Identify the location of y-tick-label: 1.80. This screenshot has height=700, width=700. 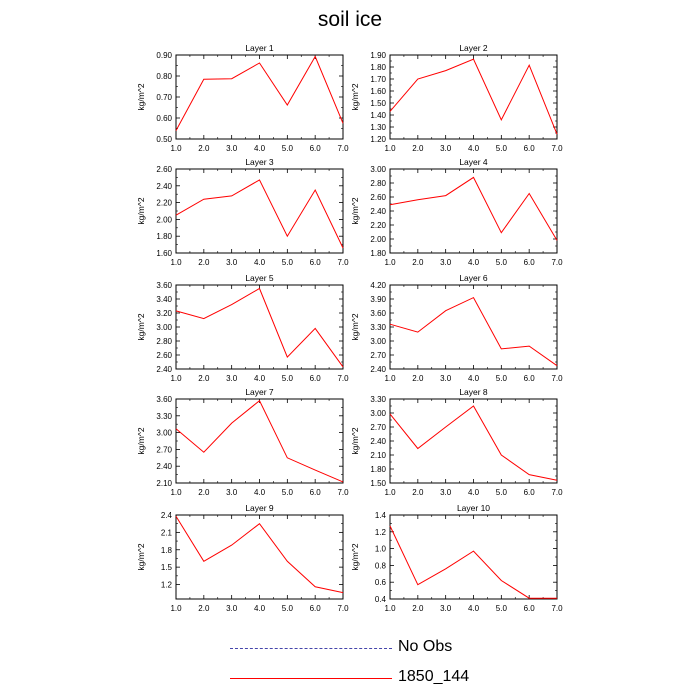
(378, 469).